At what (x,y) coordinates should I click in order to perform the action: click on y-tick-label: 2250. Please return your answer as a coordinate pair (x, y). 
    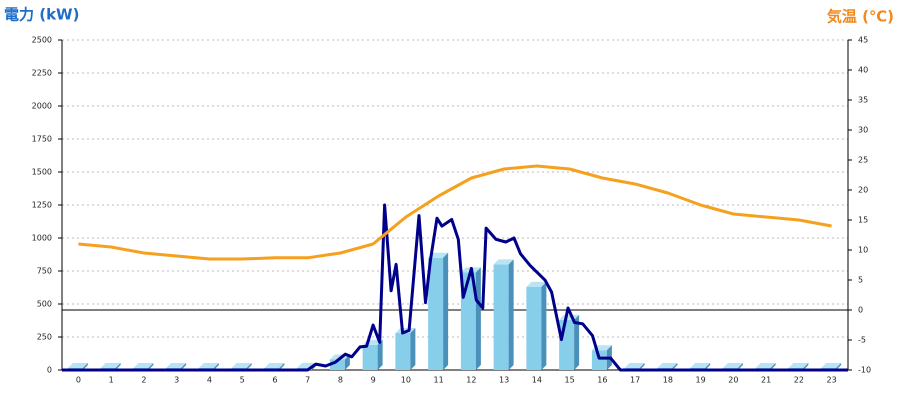
    Looking at the image, I should click on (42, 73).